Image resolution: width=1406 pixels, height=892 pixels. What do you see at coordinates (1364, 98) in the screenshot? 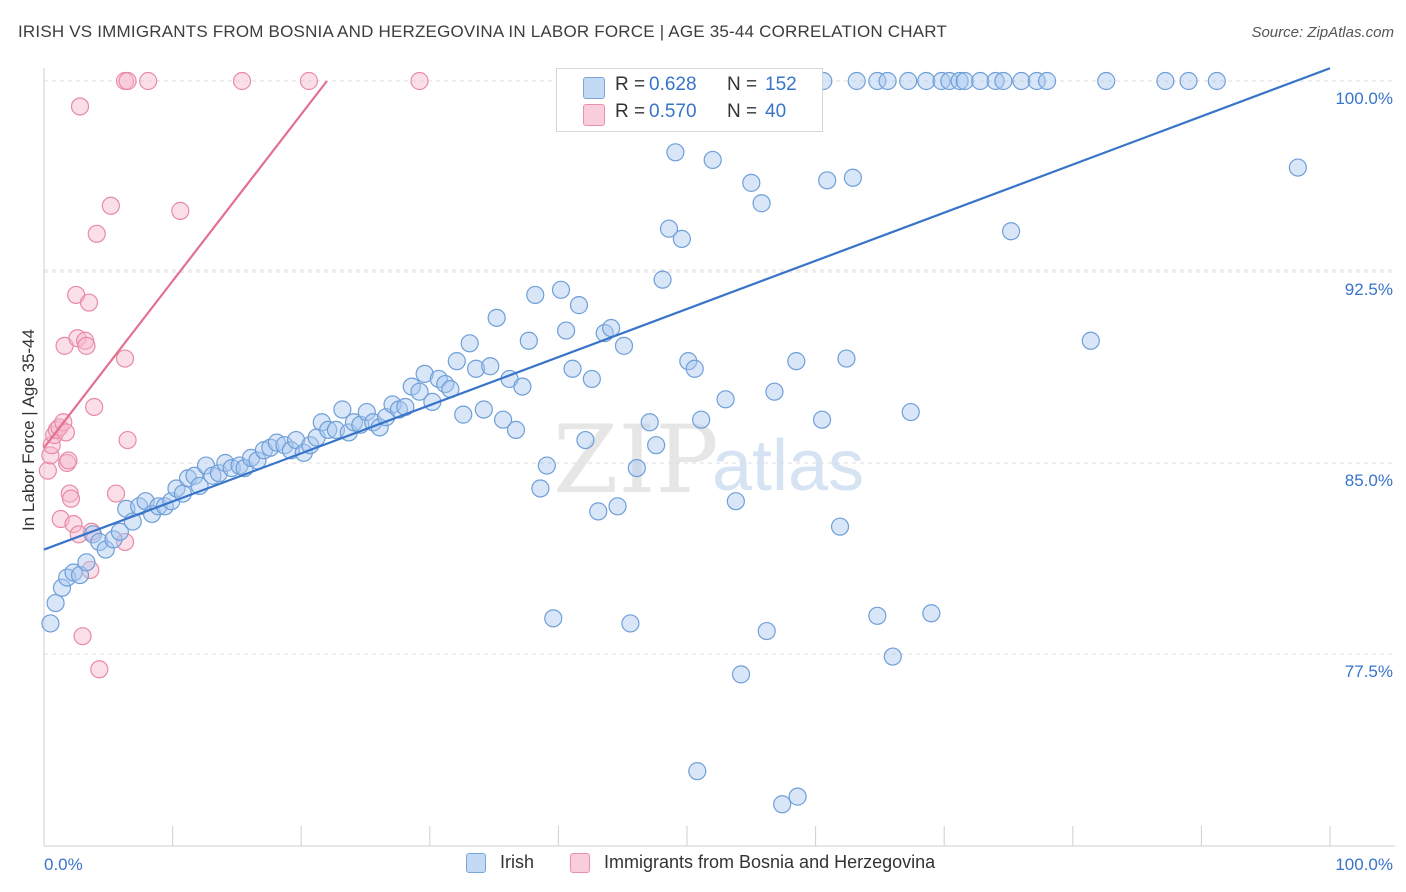
I see `y-tick-label: 100.0%` at bounding box center [1364, 98].